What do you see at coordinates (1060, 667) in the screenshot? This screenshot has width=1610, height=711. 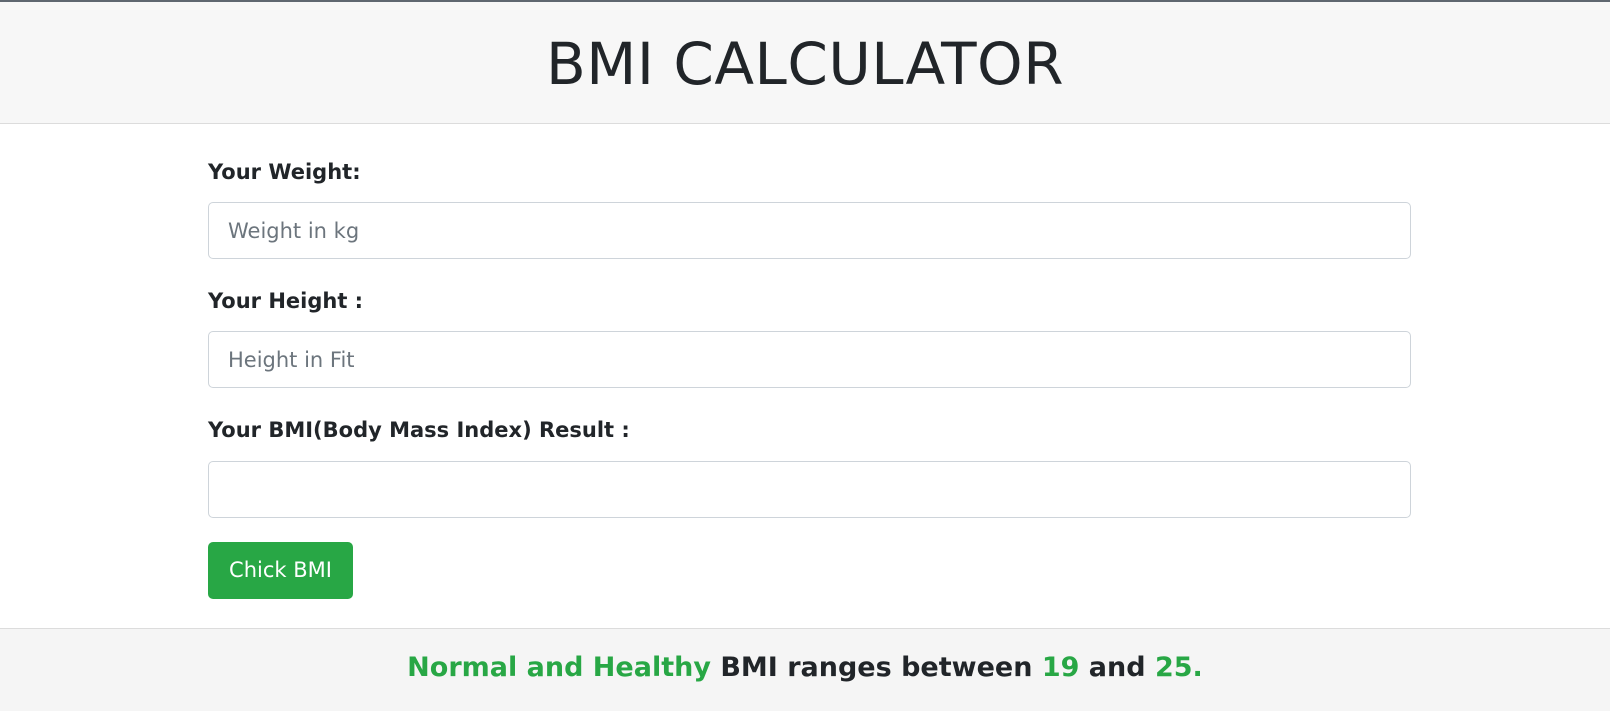 I see `bmi-min-value: 19` at bounding box center [1060, 667].